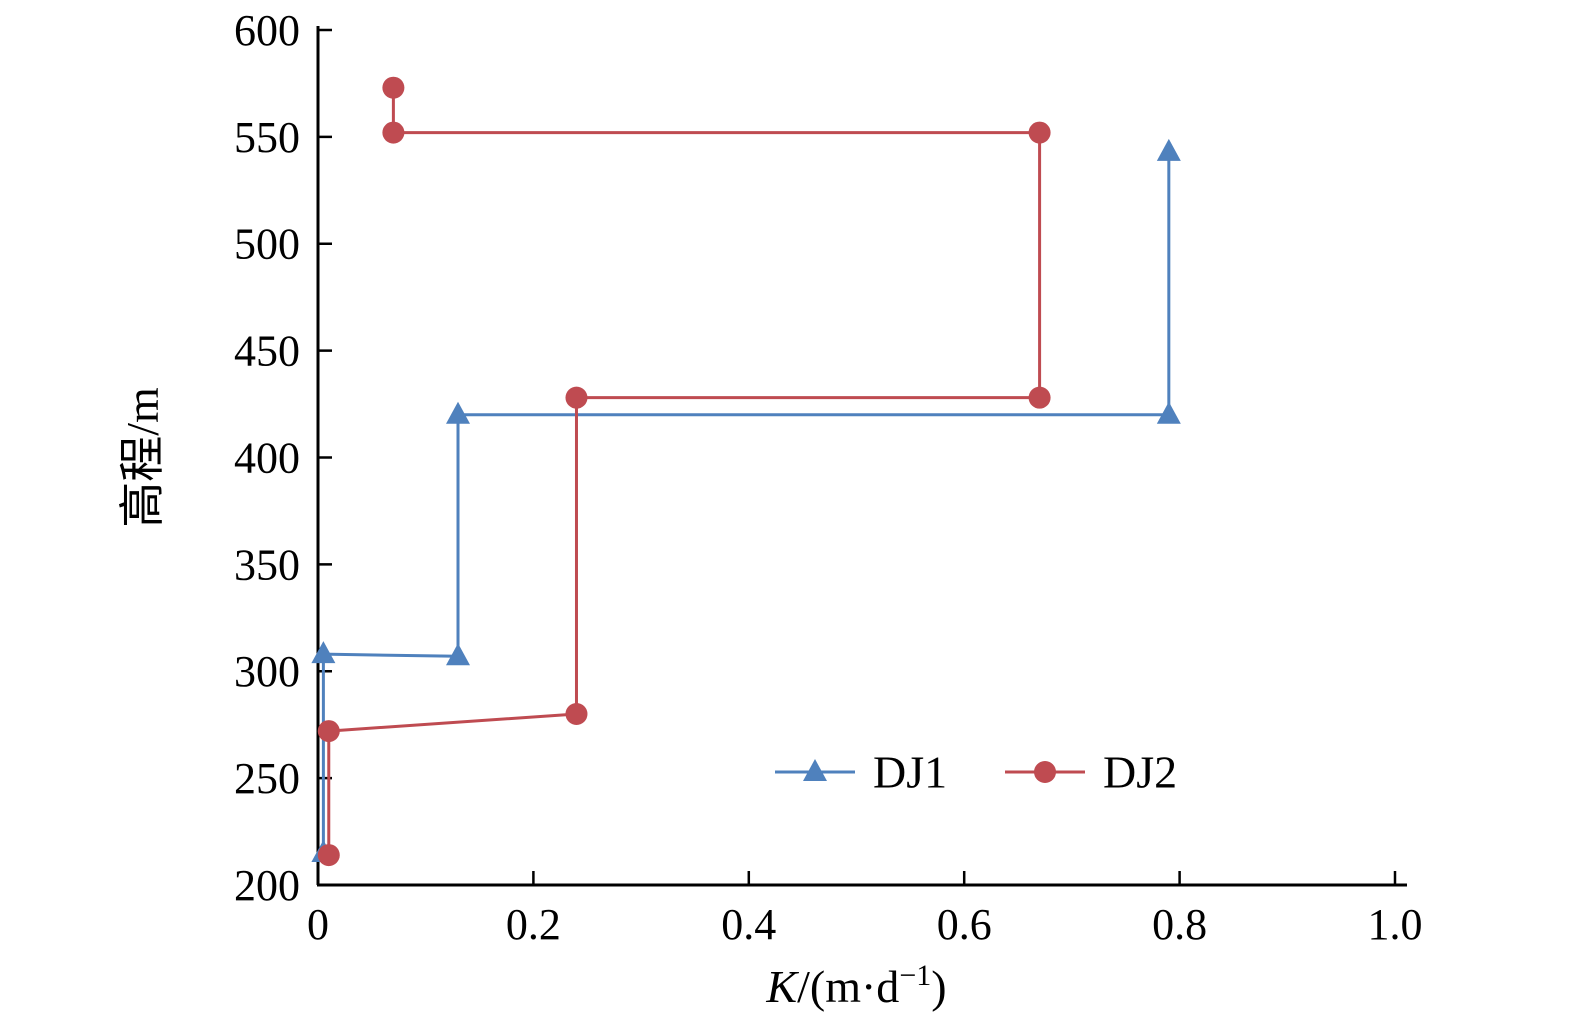 The image size is (1575, 1035). What do you see at coordinates (1091, 772) in the screenshot?
I see `legend-item-dj2: DJ2` at bounding box center [1091, 772].